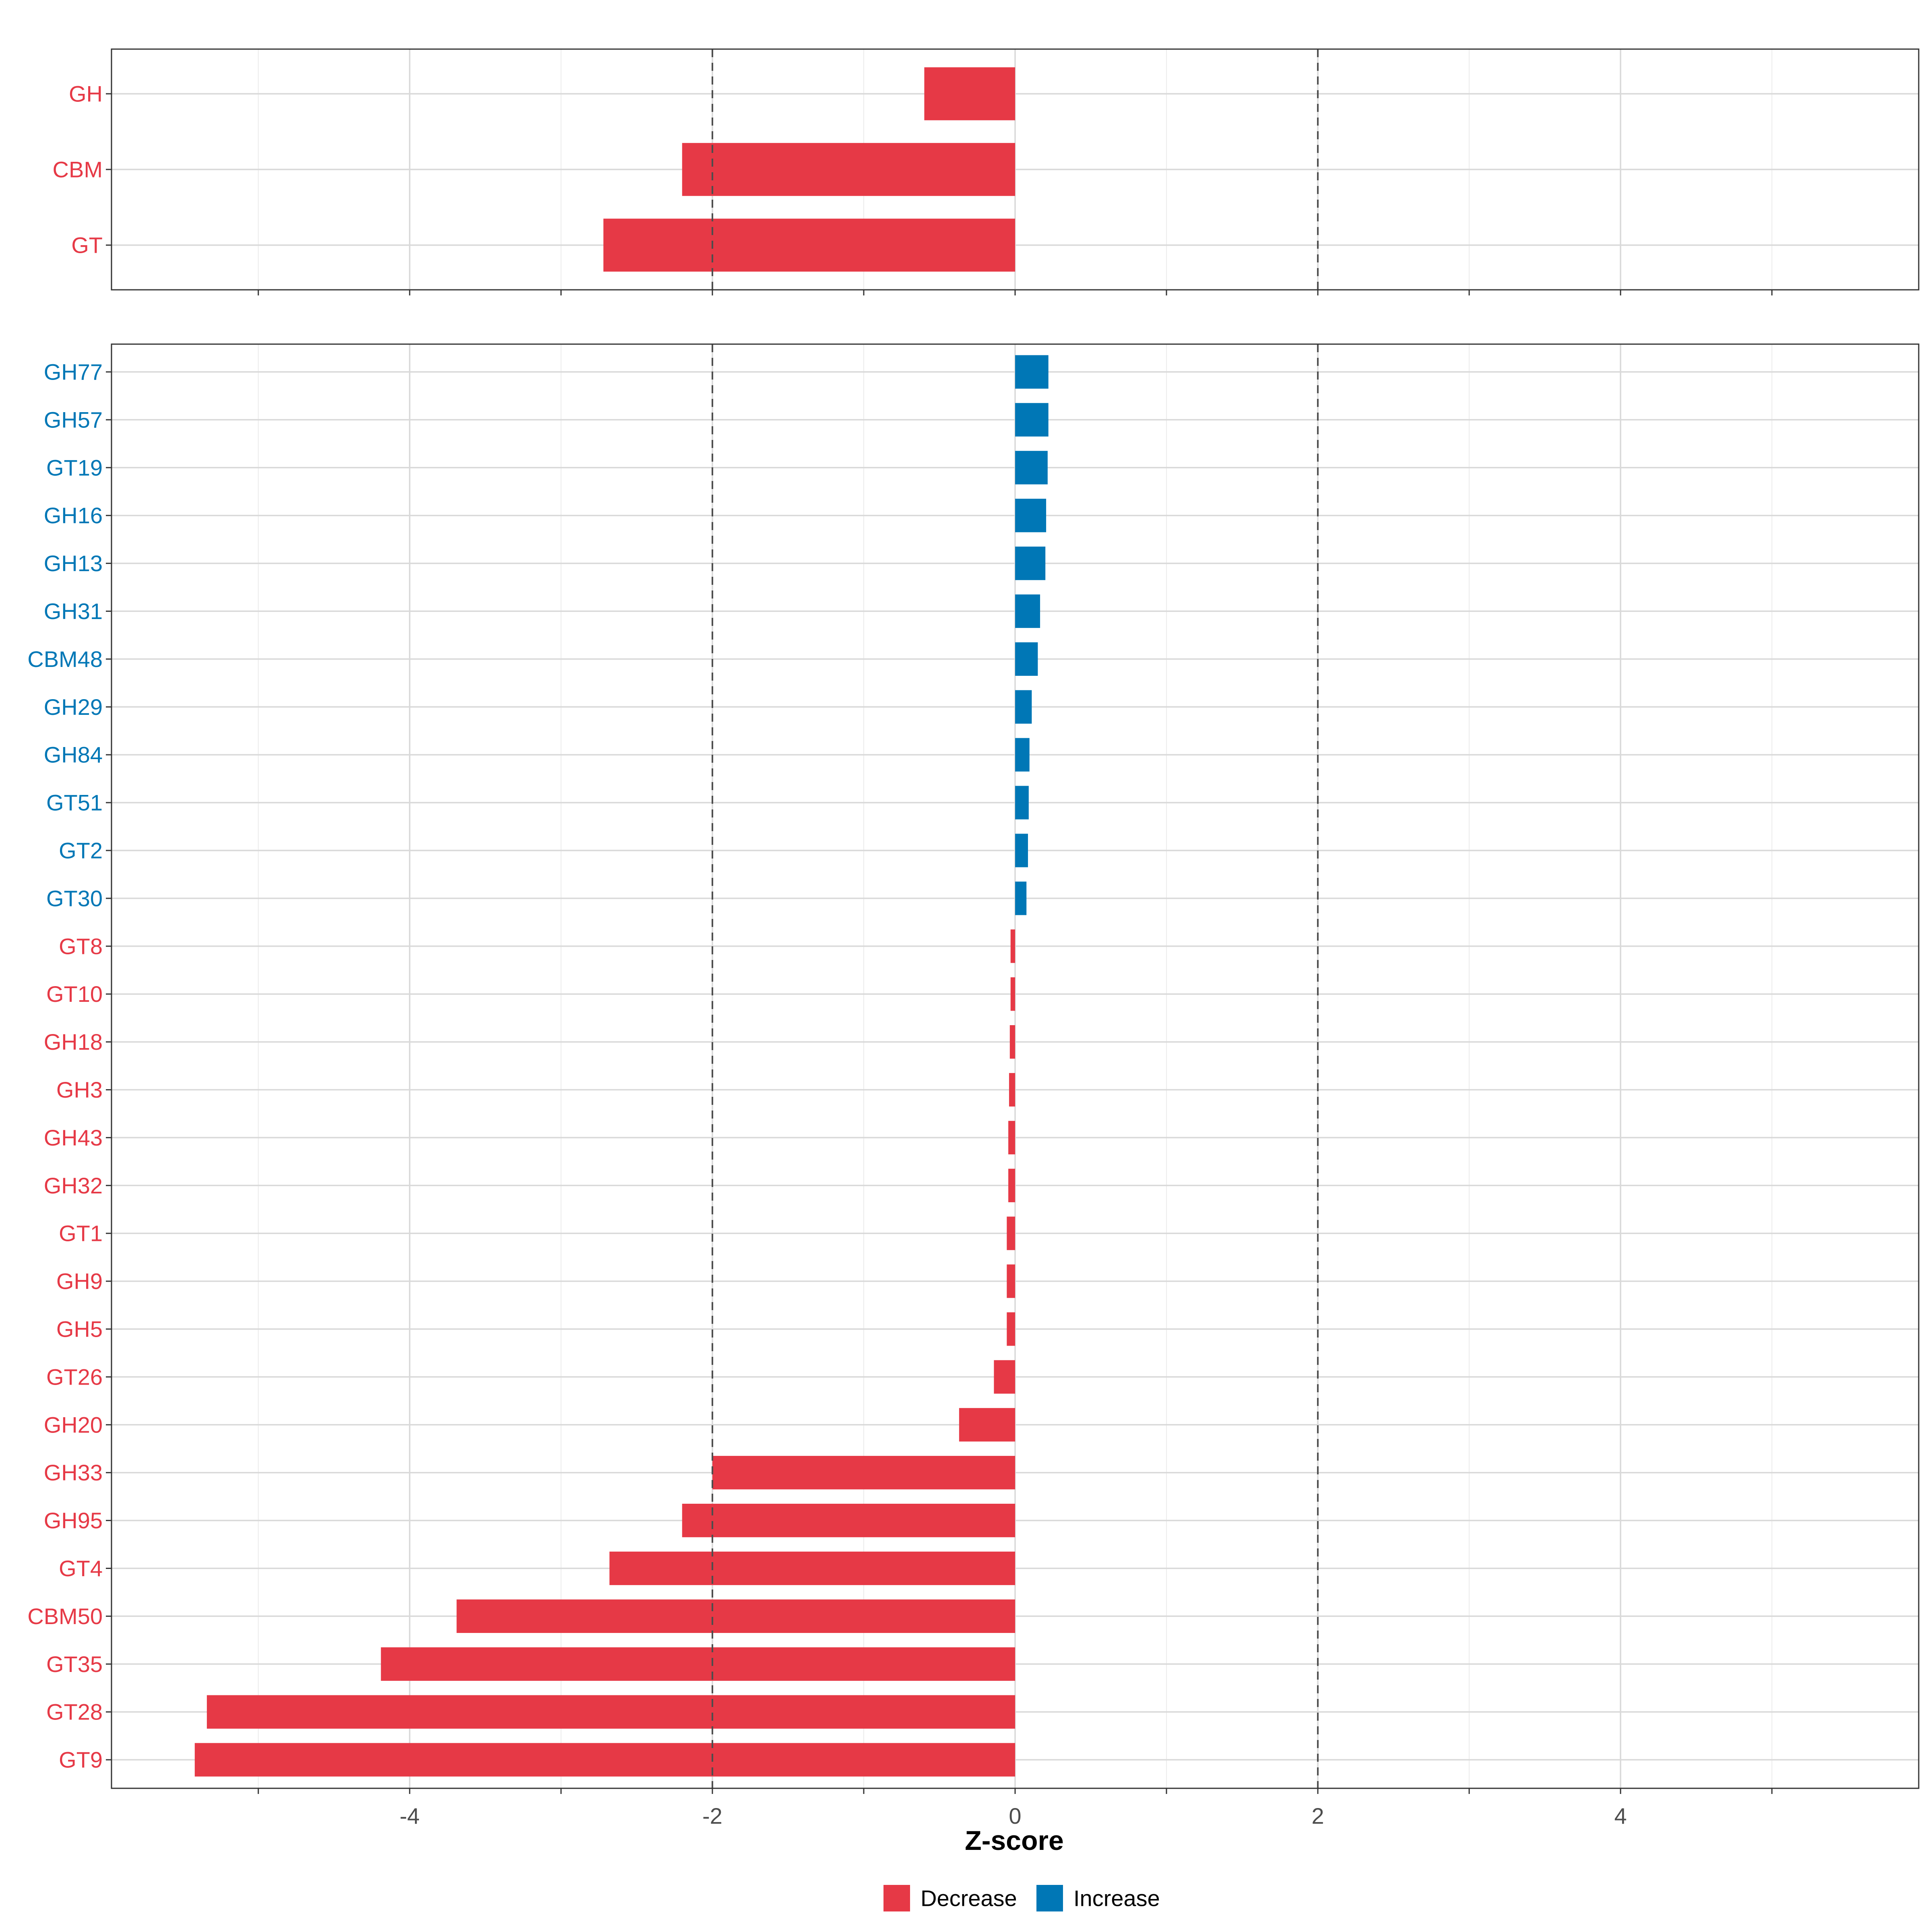  What do you see at coordinates (1032, 420) in the screenshot?
I see `bar-gh57` at bounding box center [1032, 420].